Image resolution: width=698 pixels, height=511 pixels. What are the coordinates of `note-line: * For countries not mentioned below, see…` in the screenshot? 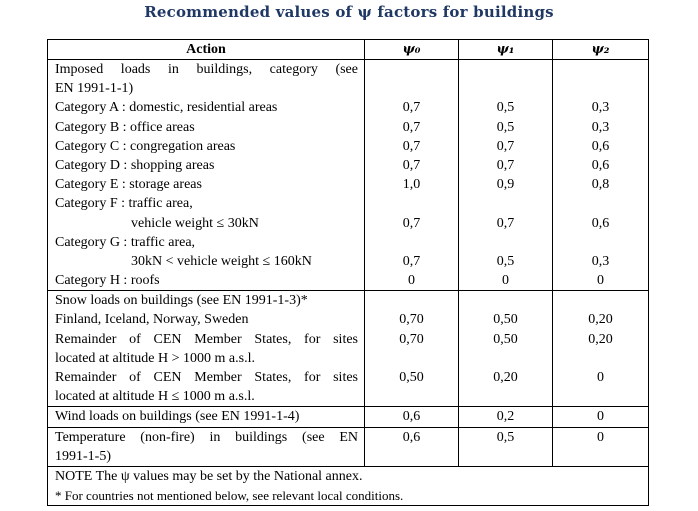 It's located at (229, 496).